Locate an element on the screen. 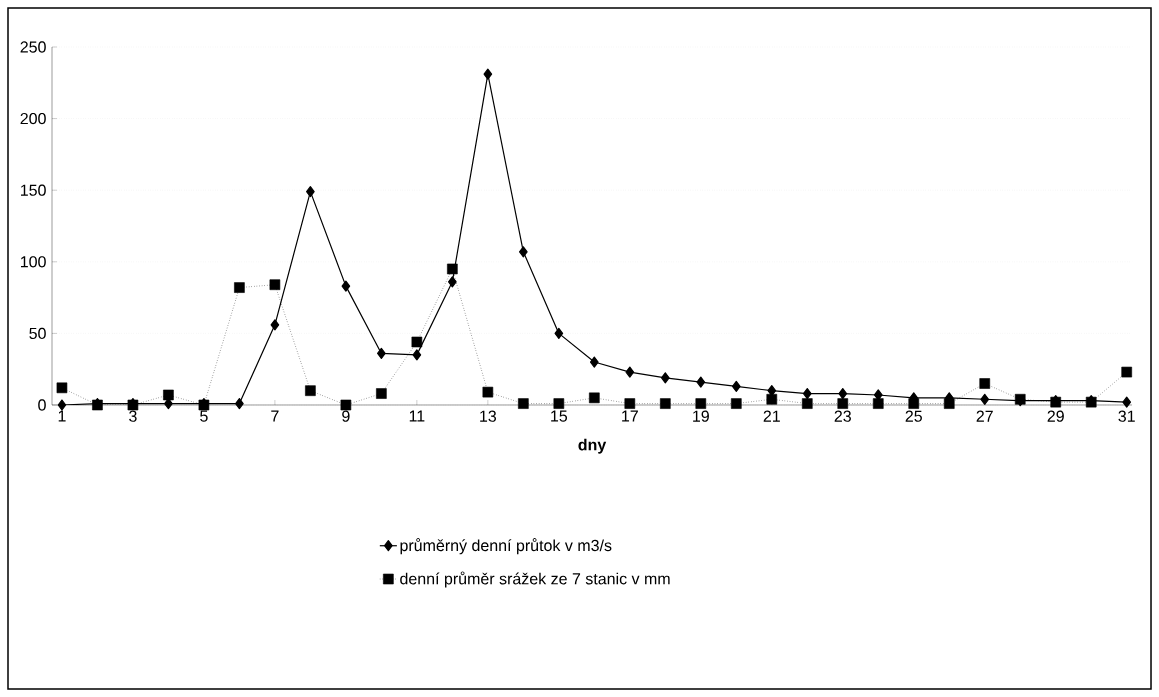 Image resolution: width=1159 pixels, height=697 pixels. y-tick-label: 200 is located at coordinates (33, 118).